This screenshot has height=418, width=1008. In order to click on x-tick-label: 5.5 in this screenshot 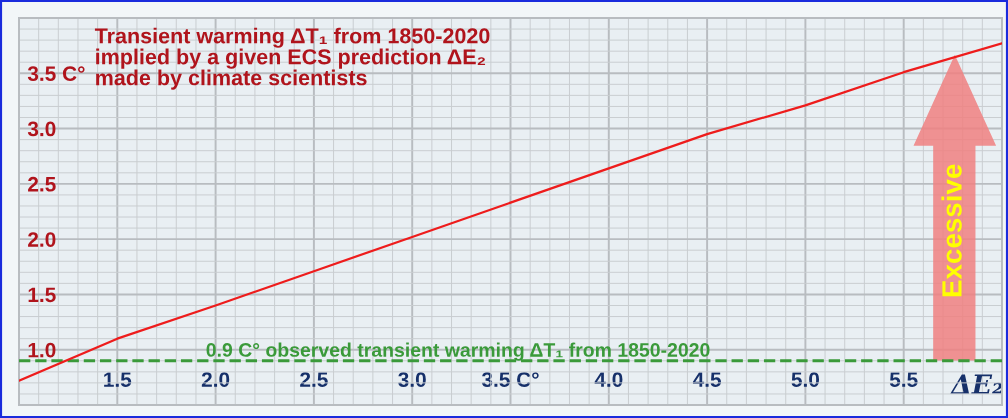, I will do `click(903, 379)`.